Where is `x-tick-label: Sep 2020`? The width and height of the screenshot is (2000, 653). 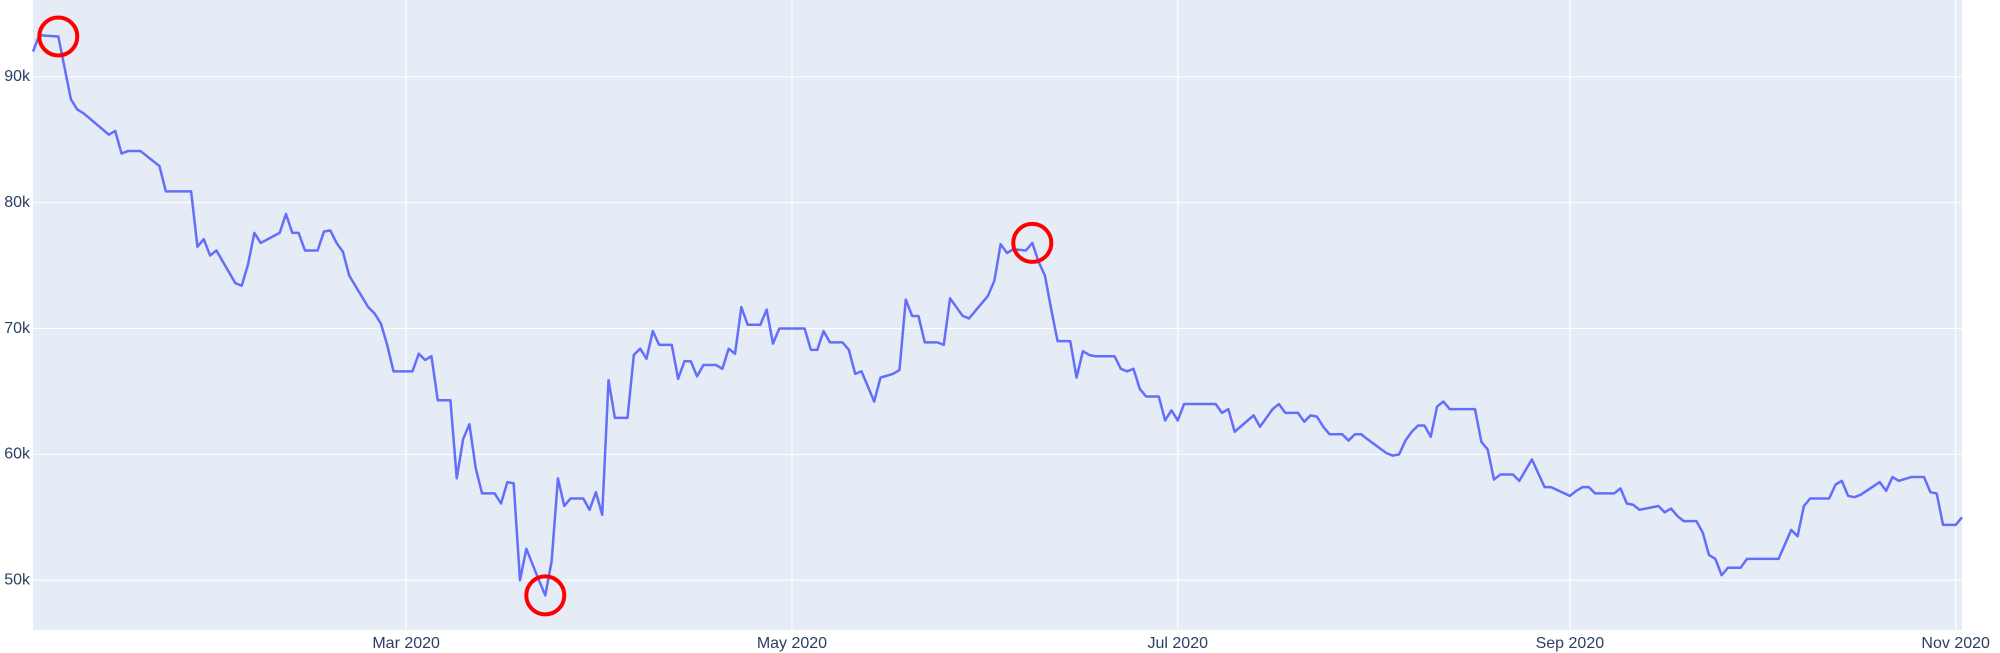
x-tick-label: Sep 2020 is located at coordinates (1570, 643).